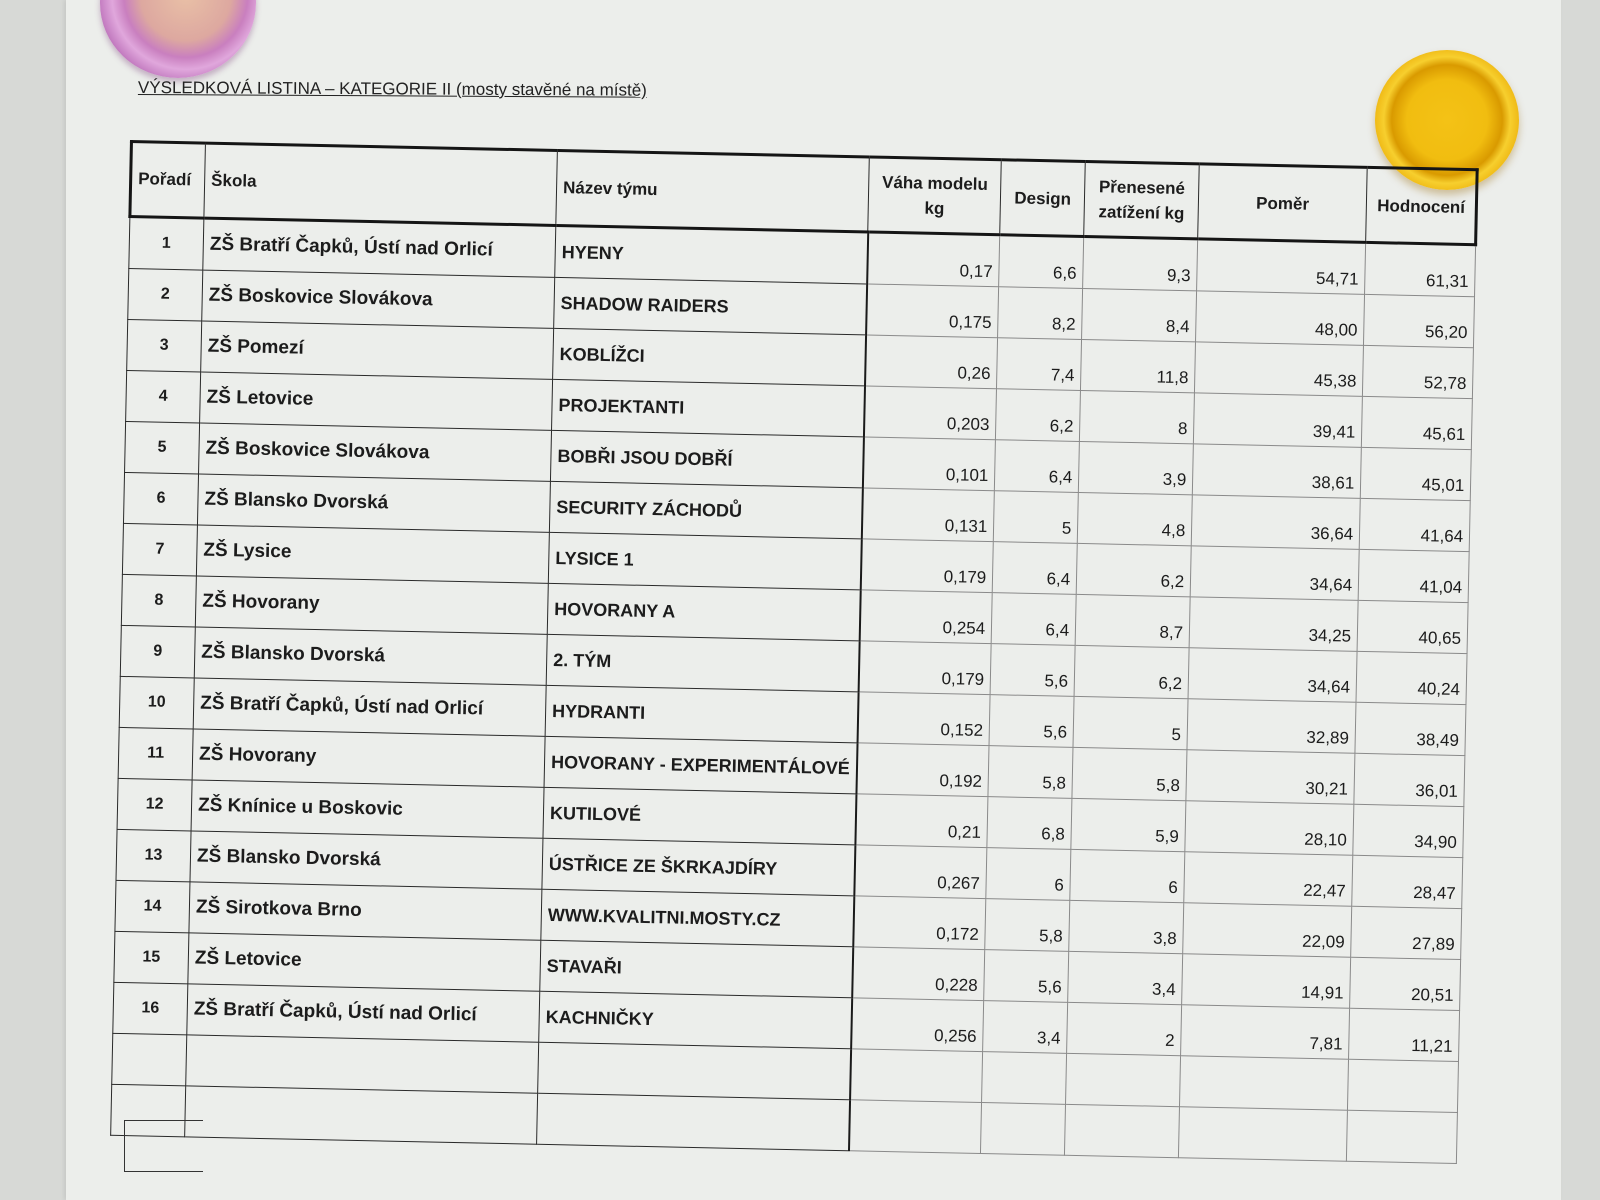 This screenshot has width=1600, height=1200. I want to click on cell-load: 5,8, so click(1130, 774).